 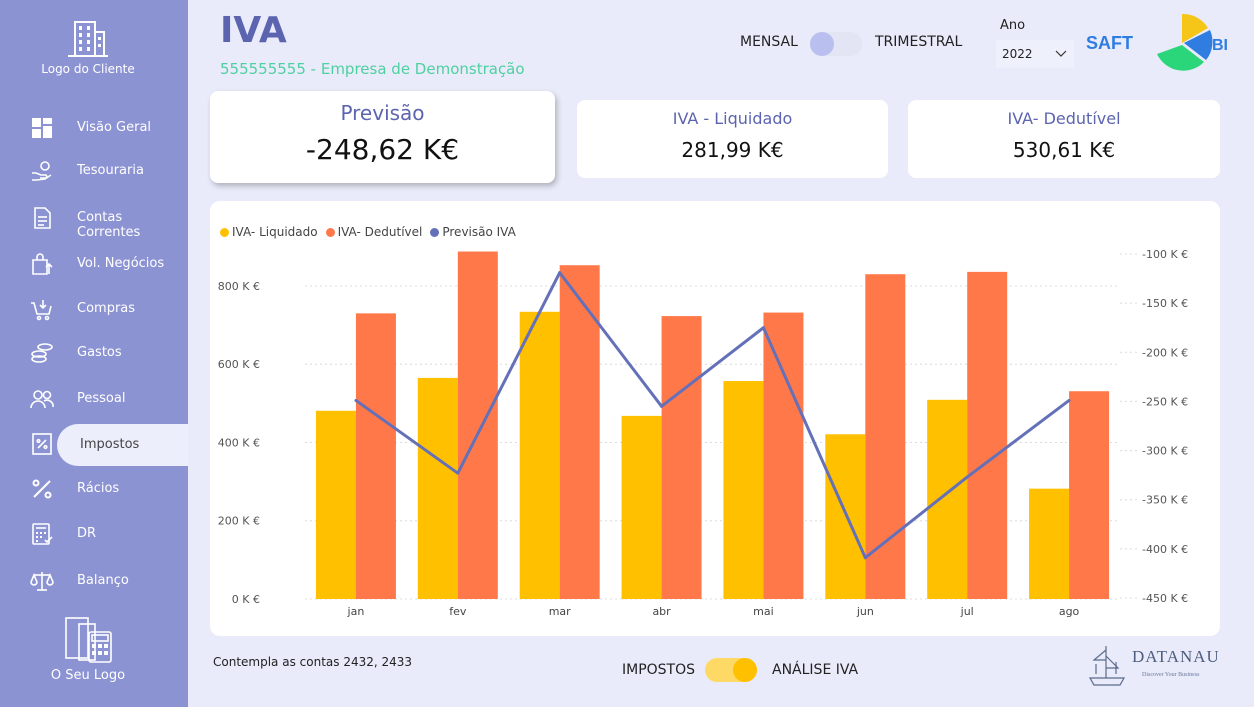 I want to click on percent-icon, so click(x=42, y=489).